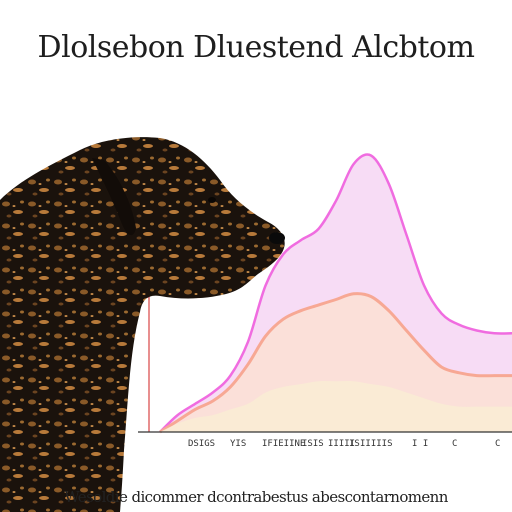 The width and height of the screenshot is (512, 512). Describe the element at coordinates (256, 47) in the screenshot. I see `chart-title: Dlolsebon Dluestend Alcbtom` at that location.